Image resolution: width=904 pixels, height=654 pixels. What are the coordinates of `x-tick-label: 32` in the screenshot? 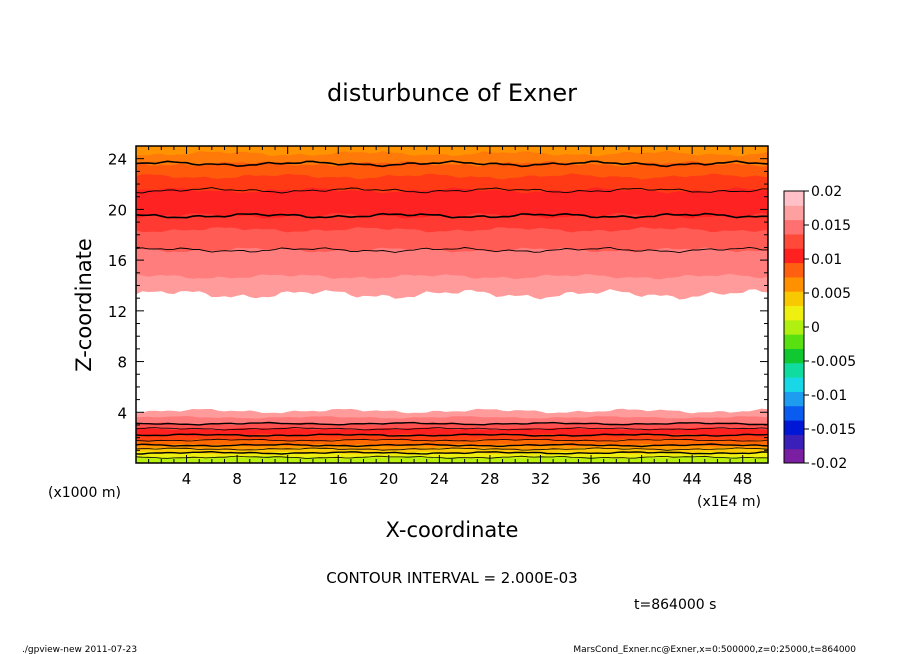 It's located at (540, 479).